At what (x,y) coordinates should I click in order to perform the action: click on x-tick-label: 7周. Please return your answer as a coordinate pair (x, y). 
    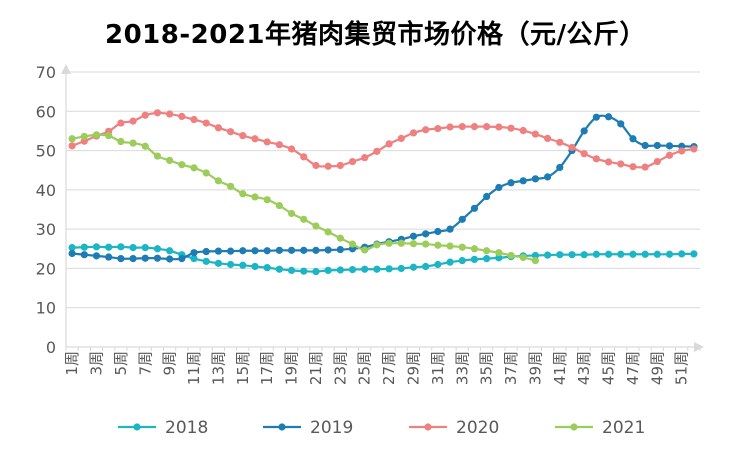
    Looking at the image, I should click on (145, 363).